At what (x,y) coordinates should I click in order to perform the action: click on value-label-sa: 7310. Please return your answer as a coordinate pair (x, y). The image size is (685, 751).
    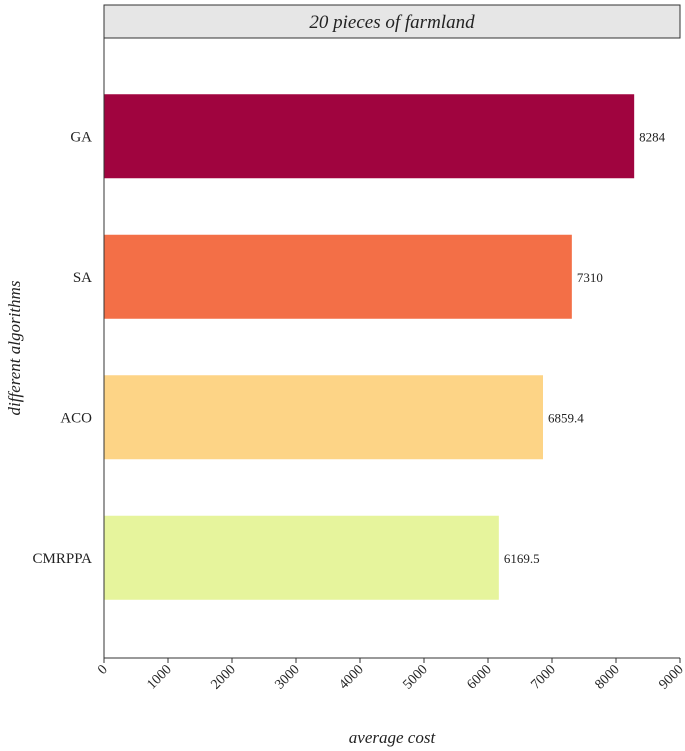
    Looking at the image, I should click on (590, 277).